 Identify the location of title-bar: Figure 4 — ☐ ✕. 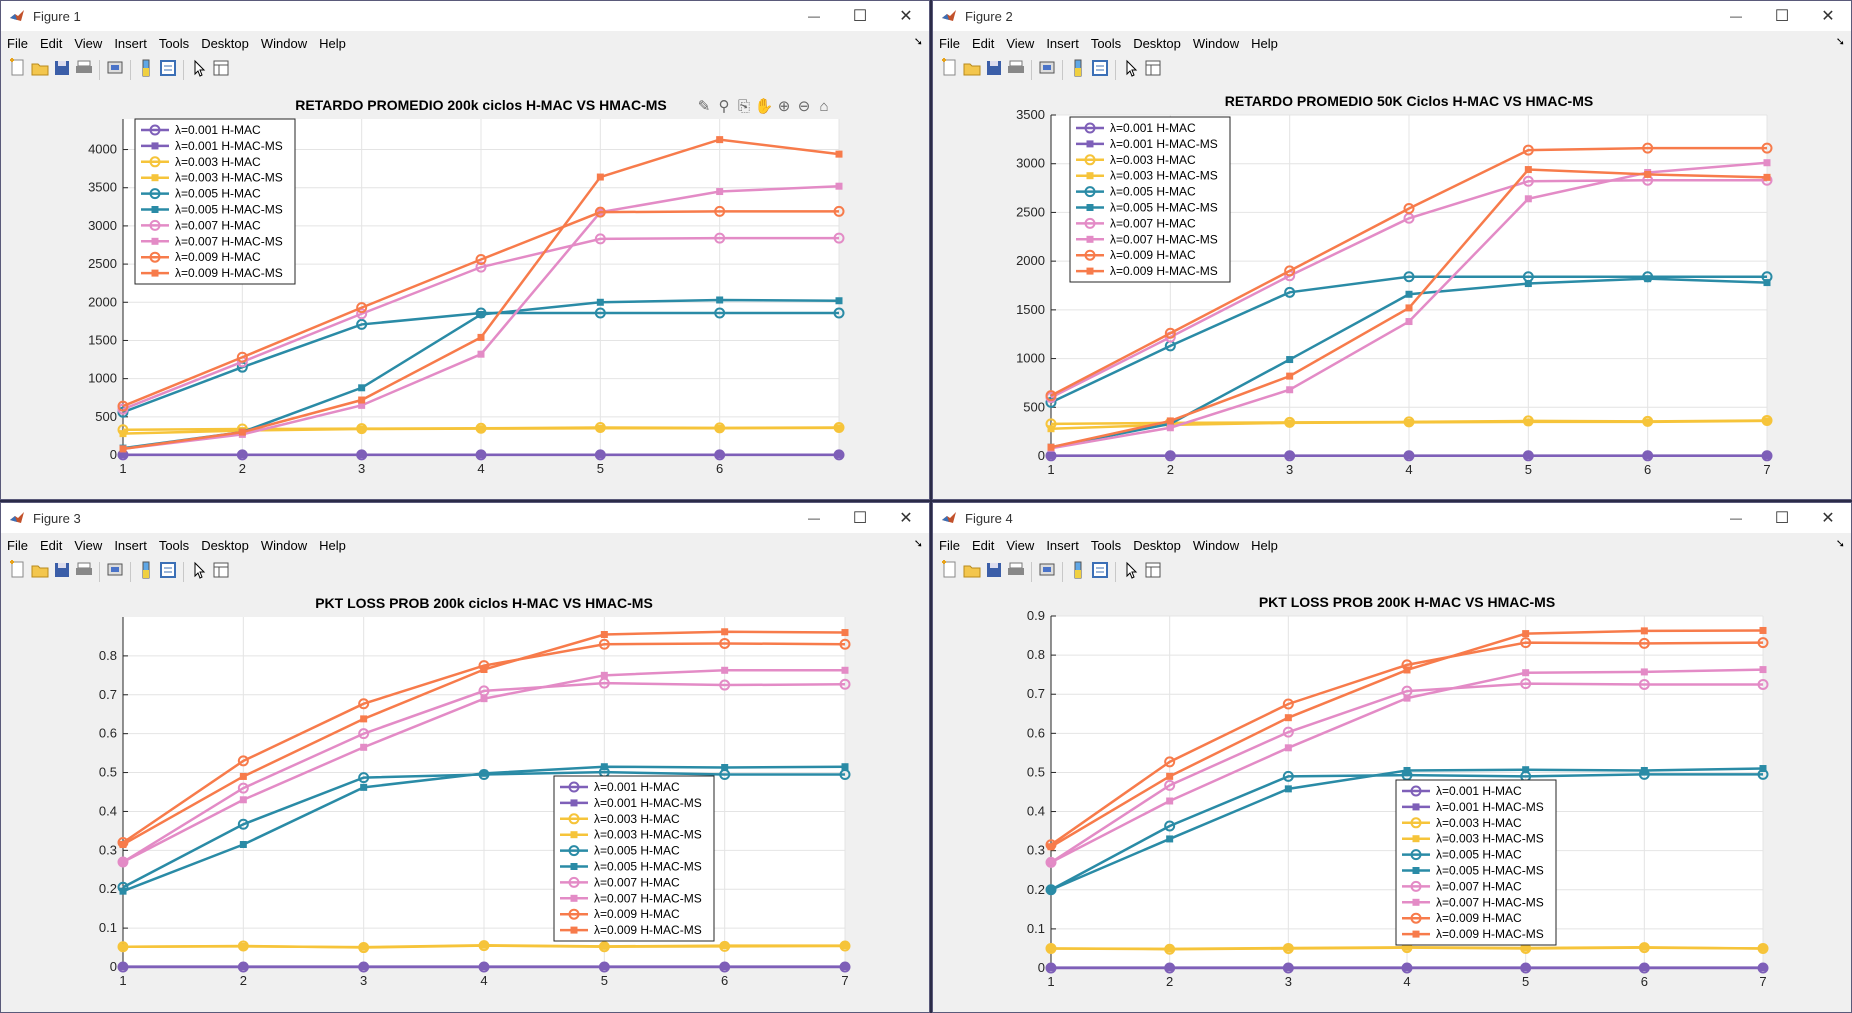
(1392, 518).